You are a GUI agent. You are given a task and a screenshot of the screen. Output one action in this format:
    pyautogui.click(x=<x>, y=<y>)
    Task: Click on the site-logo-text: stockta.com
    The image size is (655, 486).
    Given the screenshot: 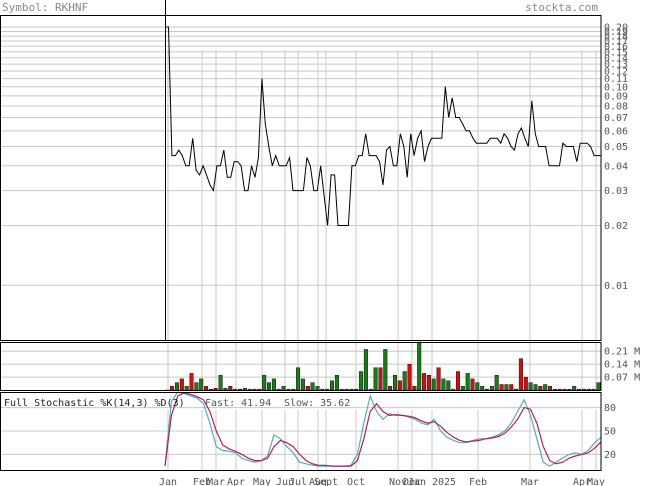 What is the action you would take?
    pyautogui.click(x=561, y=7)
    